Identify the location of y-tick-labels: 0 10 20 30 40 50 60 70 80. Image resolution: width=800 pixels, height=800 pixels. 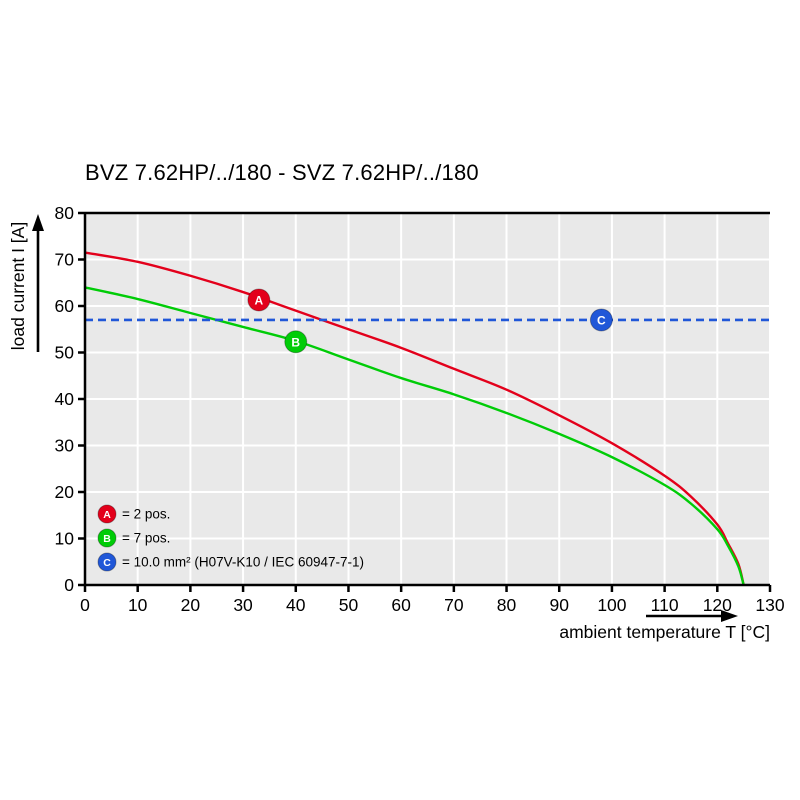
(65, 399).